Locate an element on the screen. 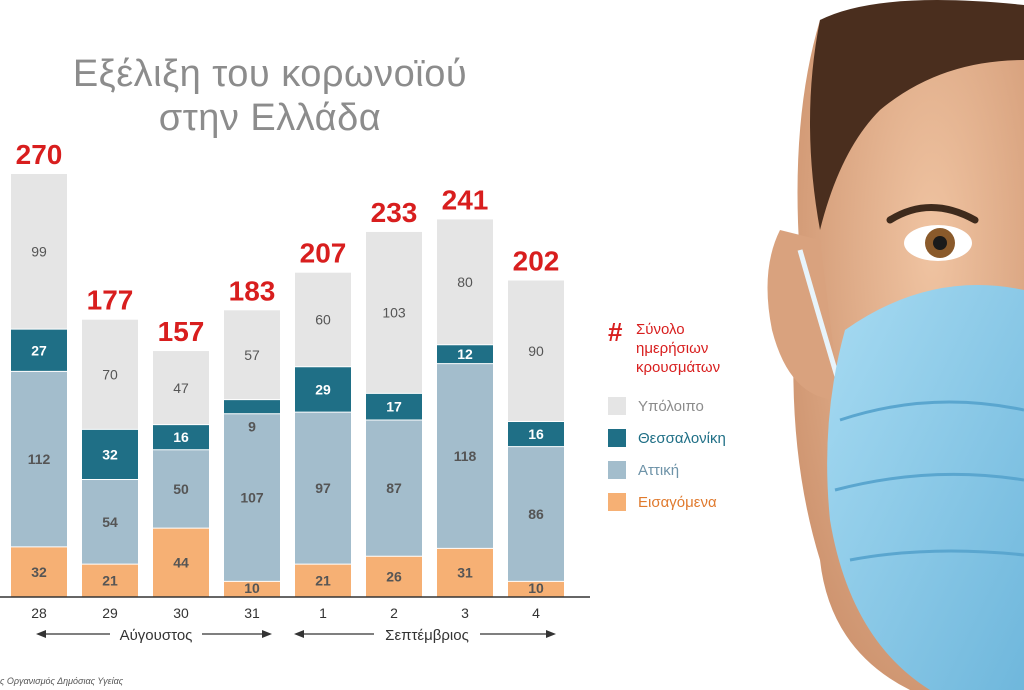 This screenshot has width=1024, height=690. legend-item-eisagomena: Εισαγόμενα is located at coordinates (693, 502).